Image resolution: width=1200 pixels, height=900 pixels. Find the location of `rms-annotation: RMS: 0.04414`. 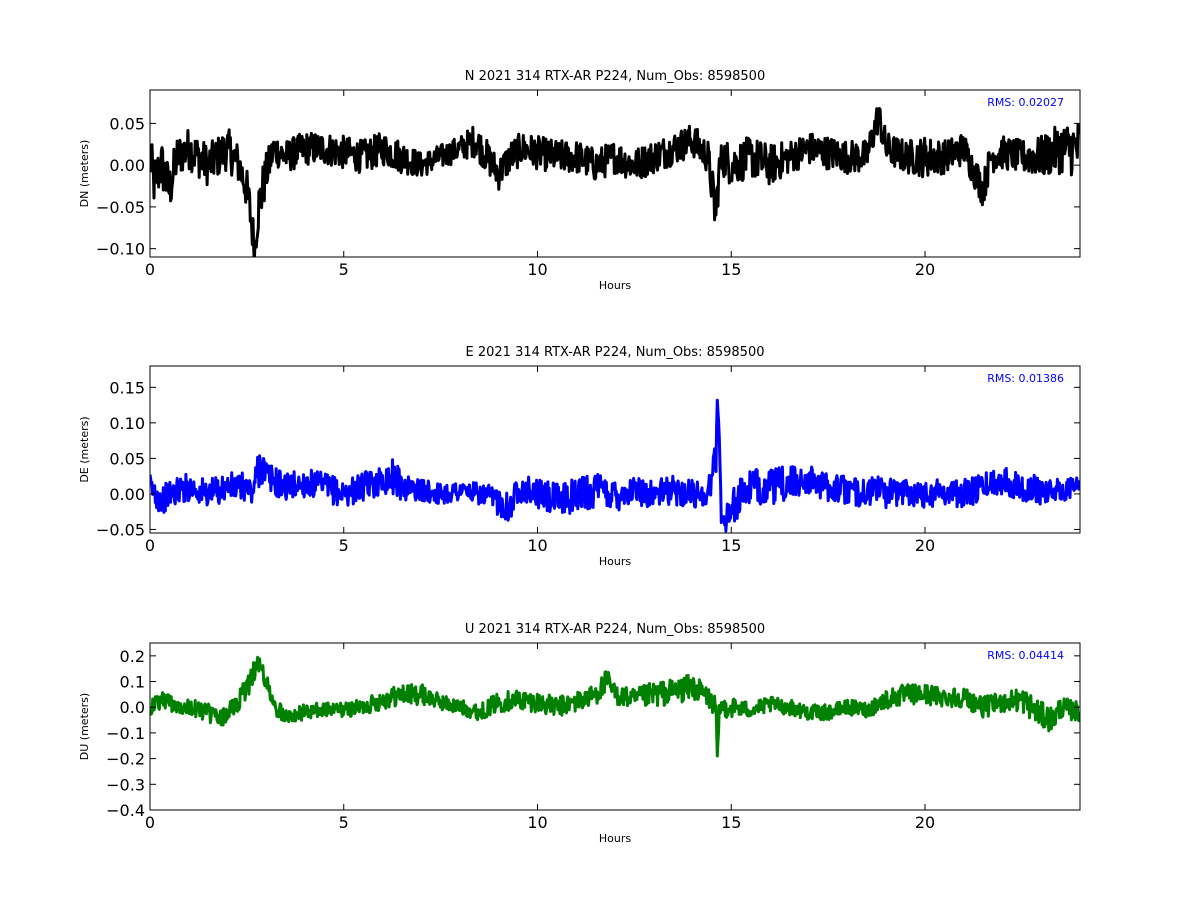

rms-annotation: RMS: 0.04414 is located at coordinates (1025, 655).